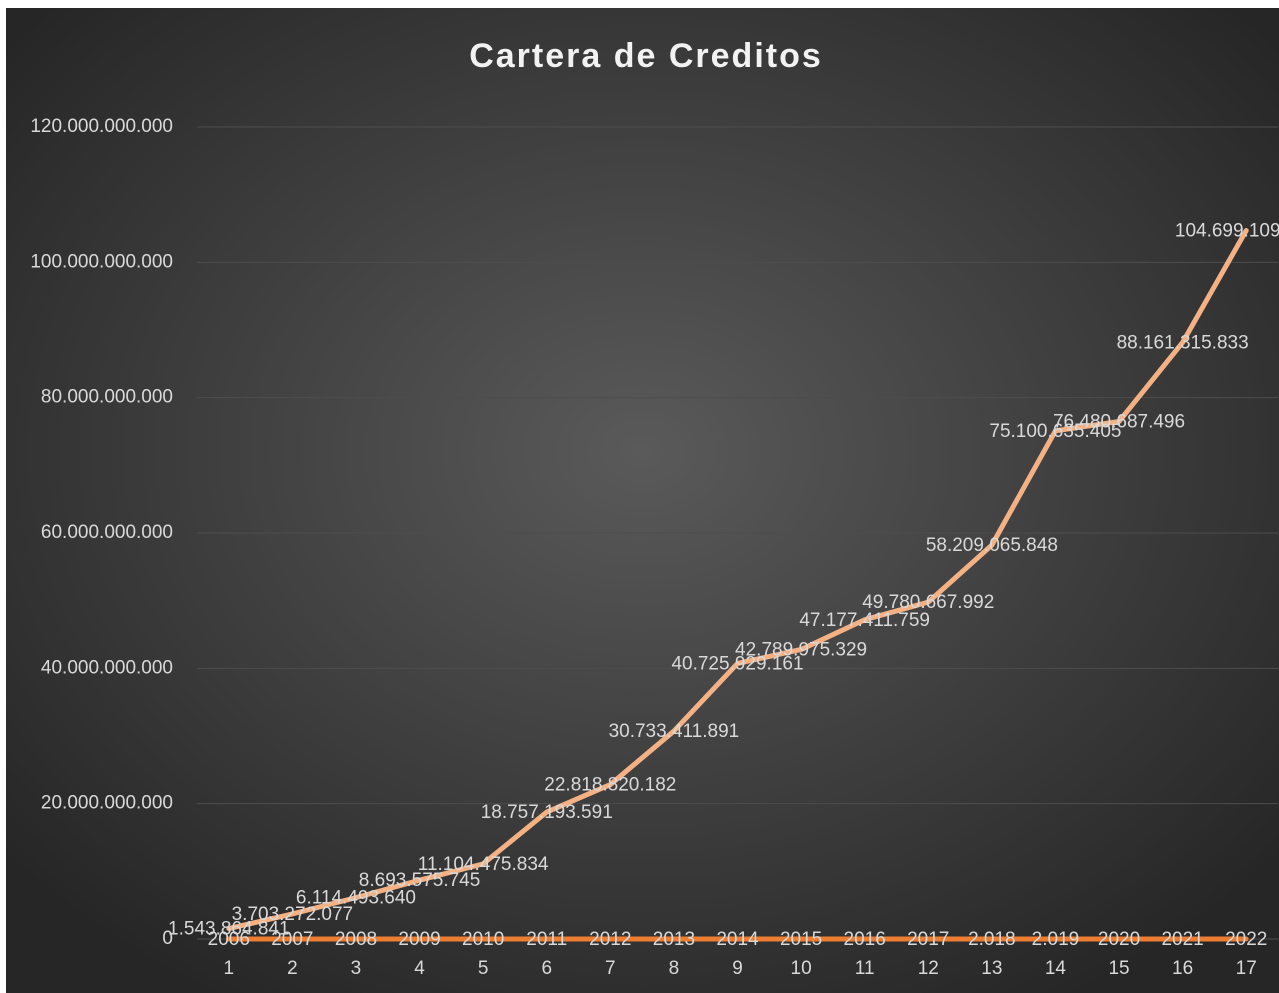 The image size is (1279, 993). Describe the element at coordinates (107, 532) in the screenshot. I see `y-tick-label: 60.000.000.000` at that location.